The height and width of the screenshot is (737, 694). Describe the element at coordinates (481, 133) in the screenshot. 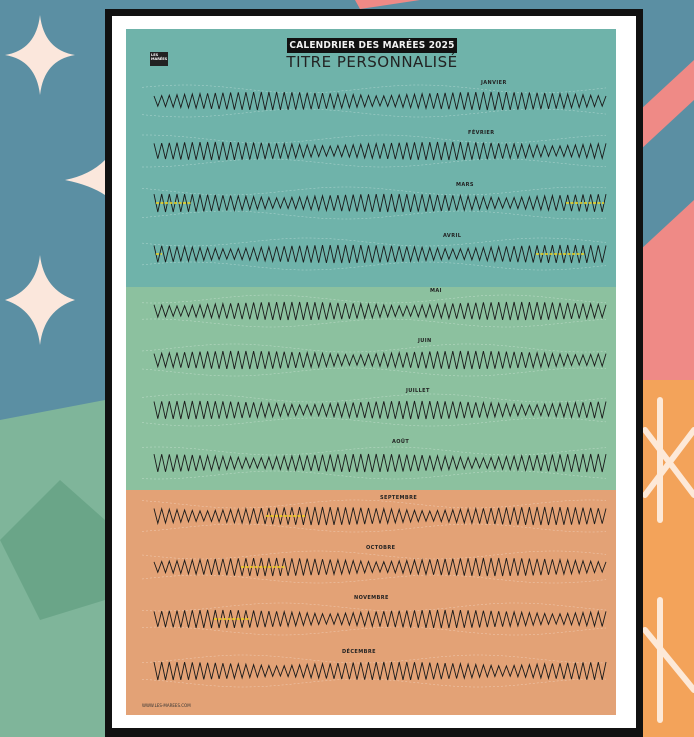

I see `month-label-fevrier: FÉVRIER` at that location.